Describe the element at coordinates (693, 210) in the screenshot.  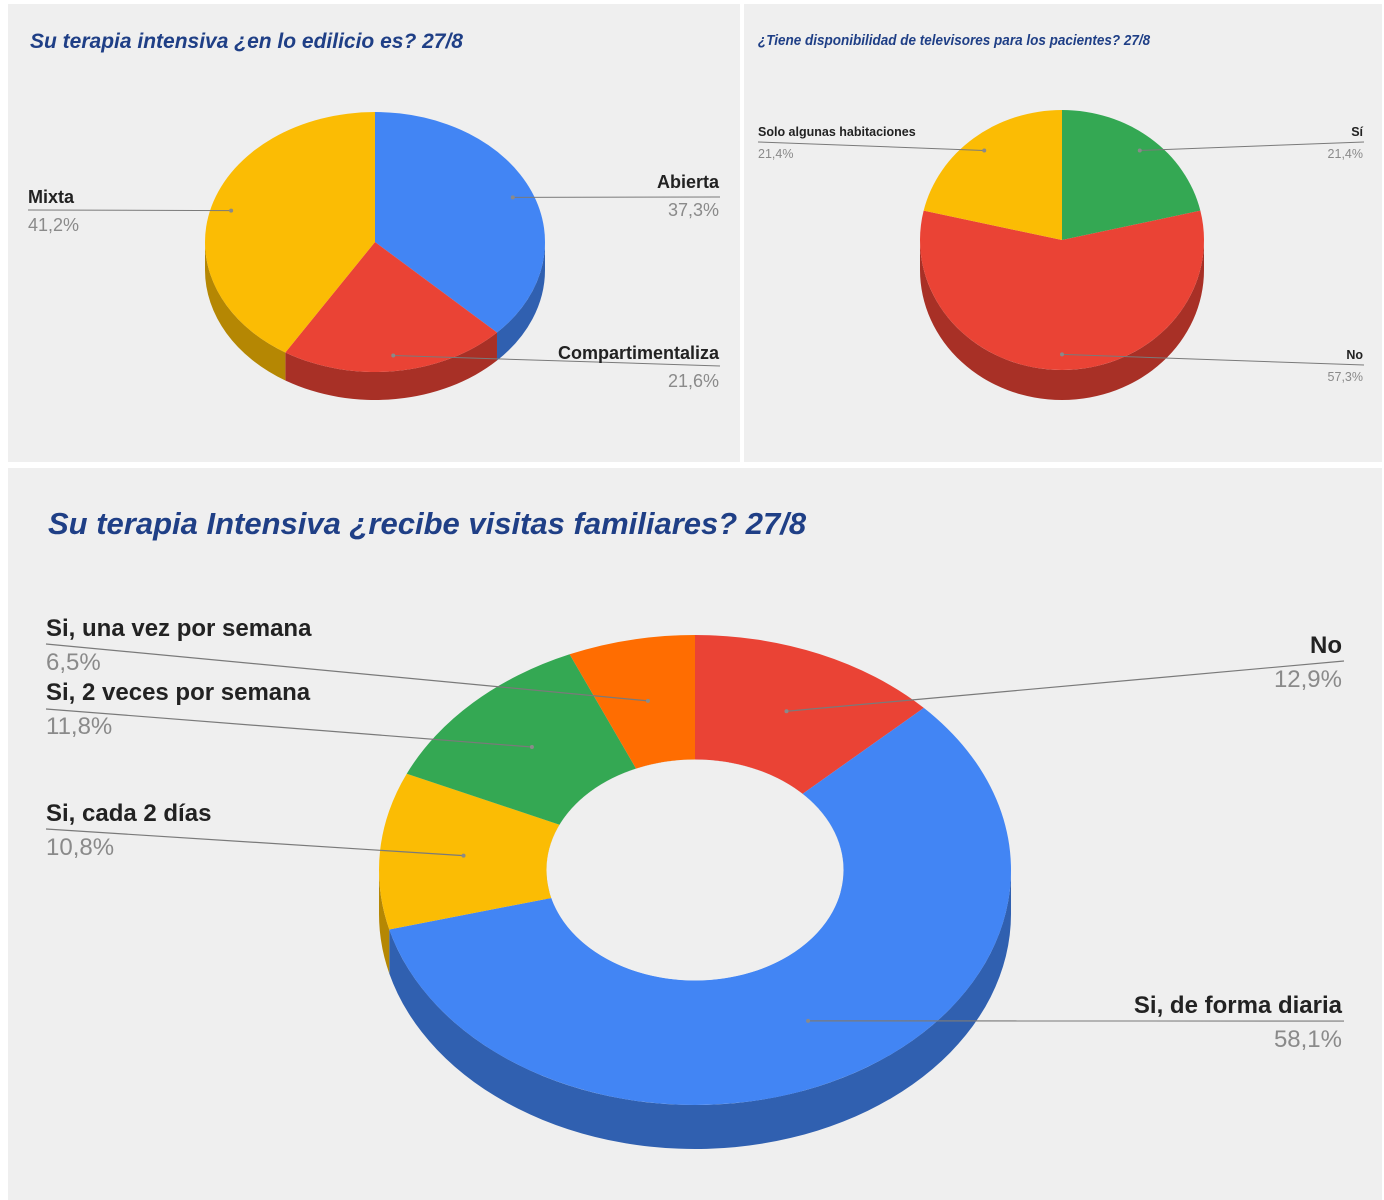
I see `slice-value-abierta: 37,3%` at that location.